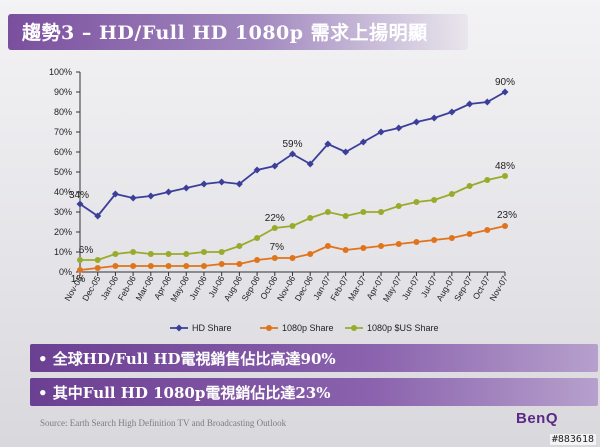  What do you see at coordinates (187, 359) in the screenshot?
I see `bullet-text-1: • 全球HD/Full HD電視銷售佔比高達90%` at bounding box center [187, 359].